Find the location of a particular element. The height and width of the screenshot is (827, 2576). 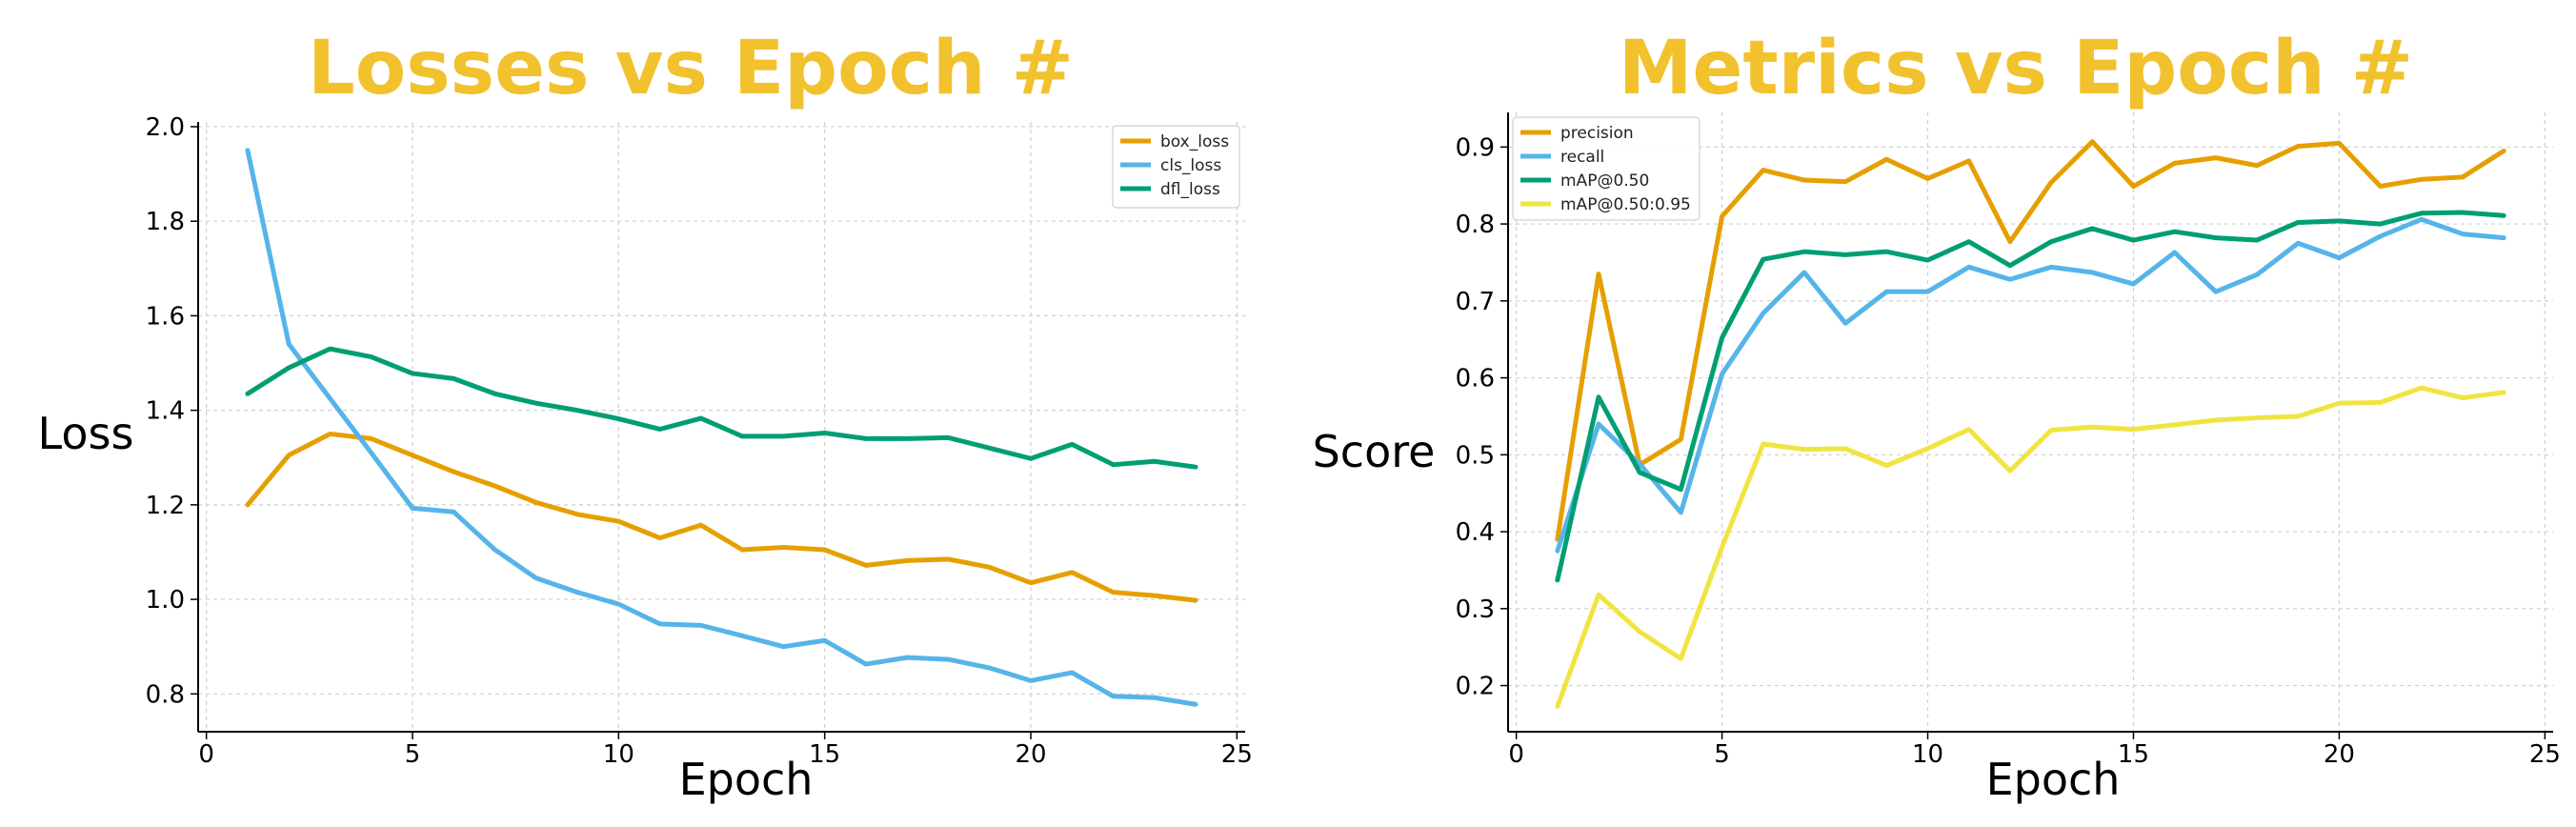

losses-x-tick-label: 0 is located at coordinates (206, 754).